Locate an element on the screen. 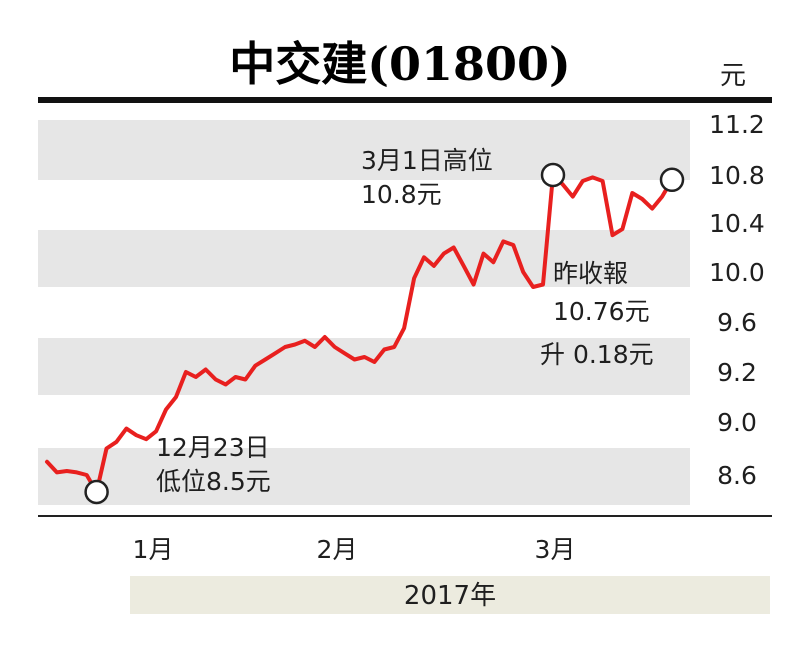  year-band is located at coordinates (450, 595).